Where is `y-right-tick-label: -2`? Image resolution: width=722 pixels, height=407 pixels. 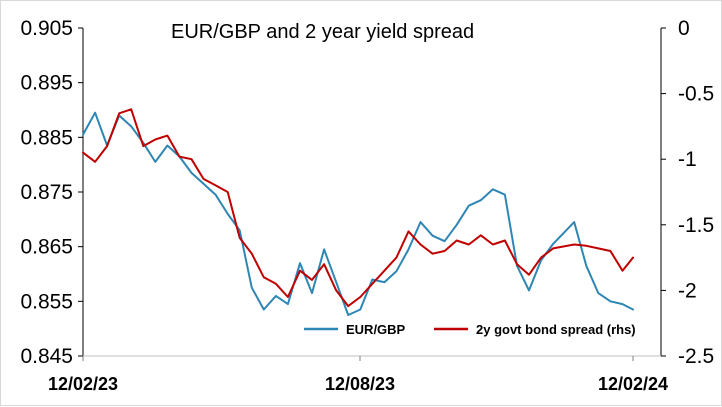 y-right-tick-label: -2 is located at coordinates (687, 290).